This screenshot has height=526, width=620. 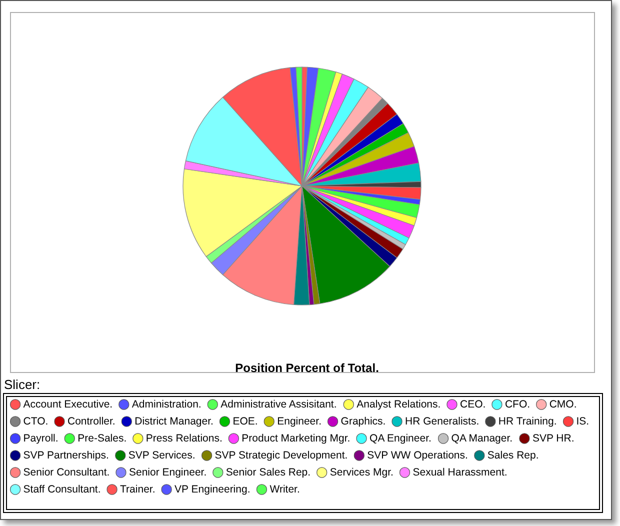 I want to click on legend-label: Account Executive., so click(x=68, y=404).